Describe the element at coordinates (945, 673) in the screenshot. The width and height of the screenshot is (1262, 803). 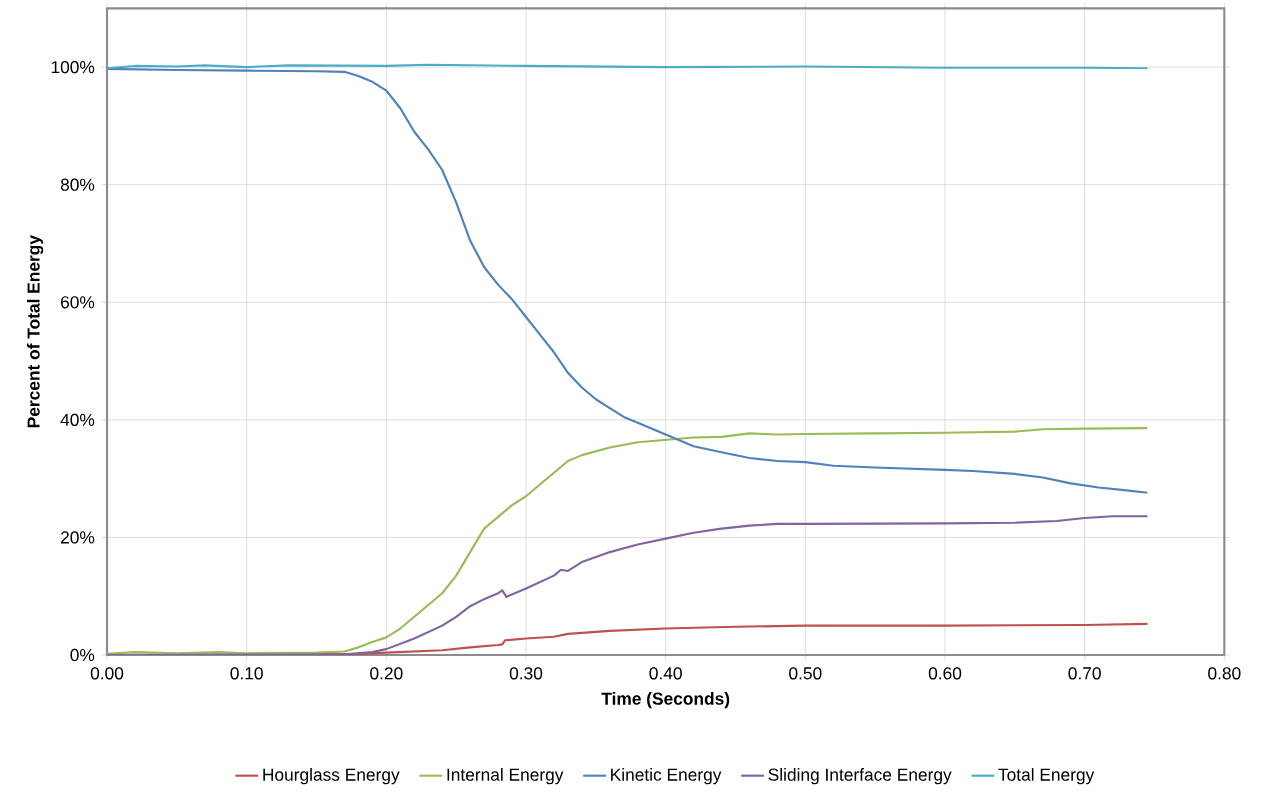
I see `x-tick-label: 0.60` at that location.